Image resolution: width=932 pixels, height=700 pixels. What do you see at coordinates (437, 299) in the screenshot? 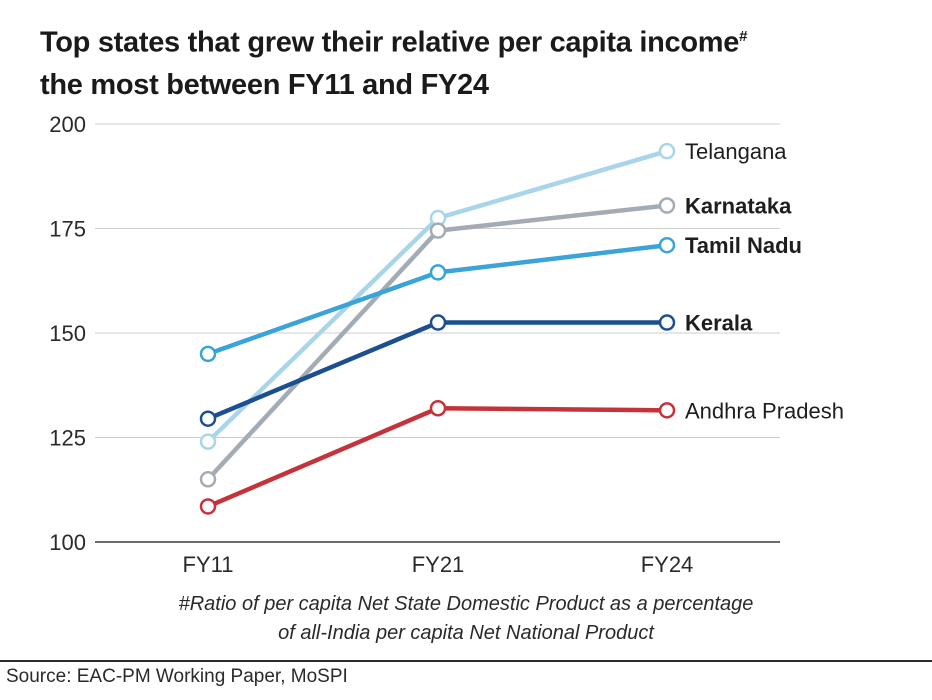
I see `series-line-tamil-nadu` at bounding box center [437, 299].